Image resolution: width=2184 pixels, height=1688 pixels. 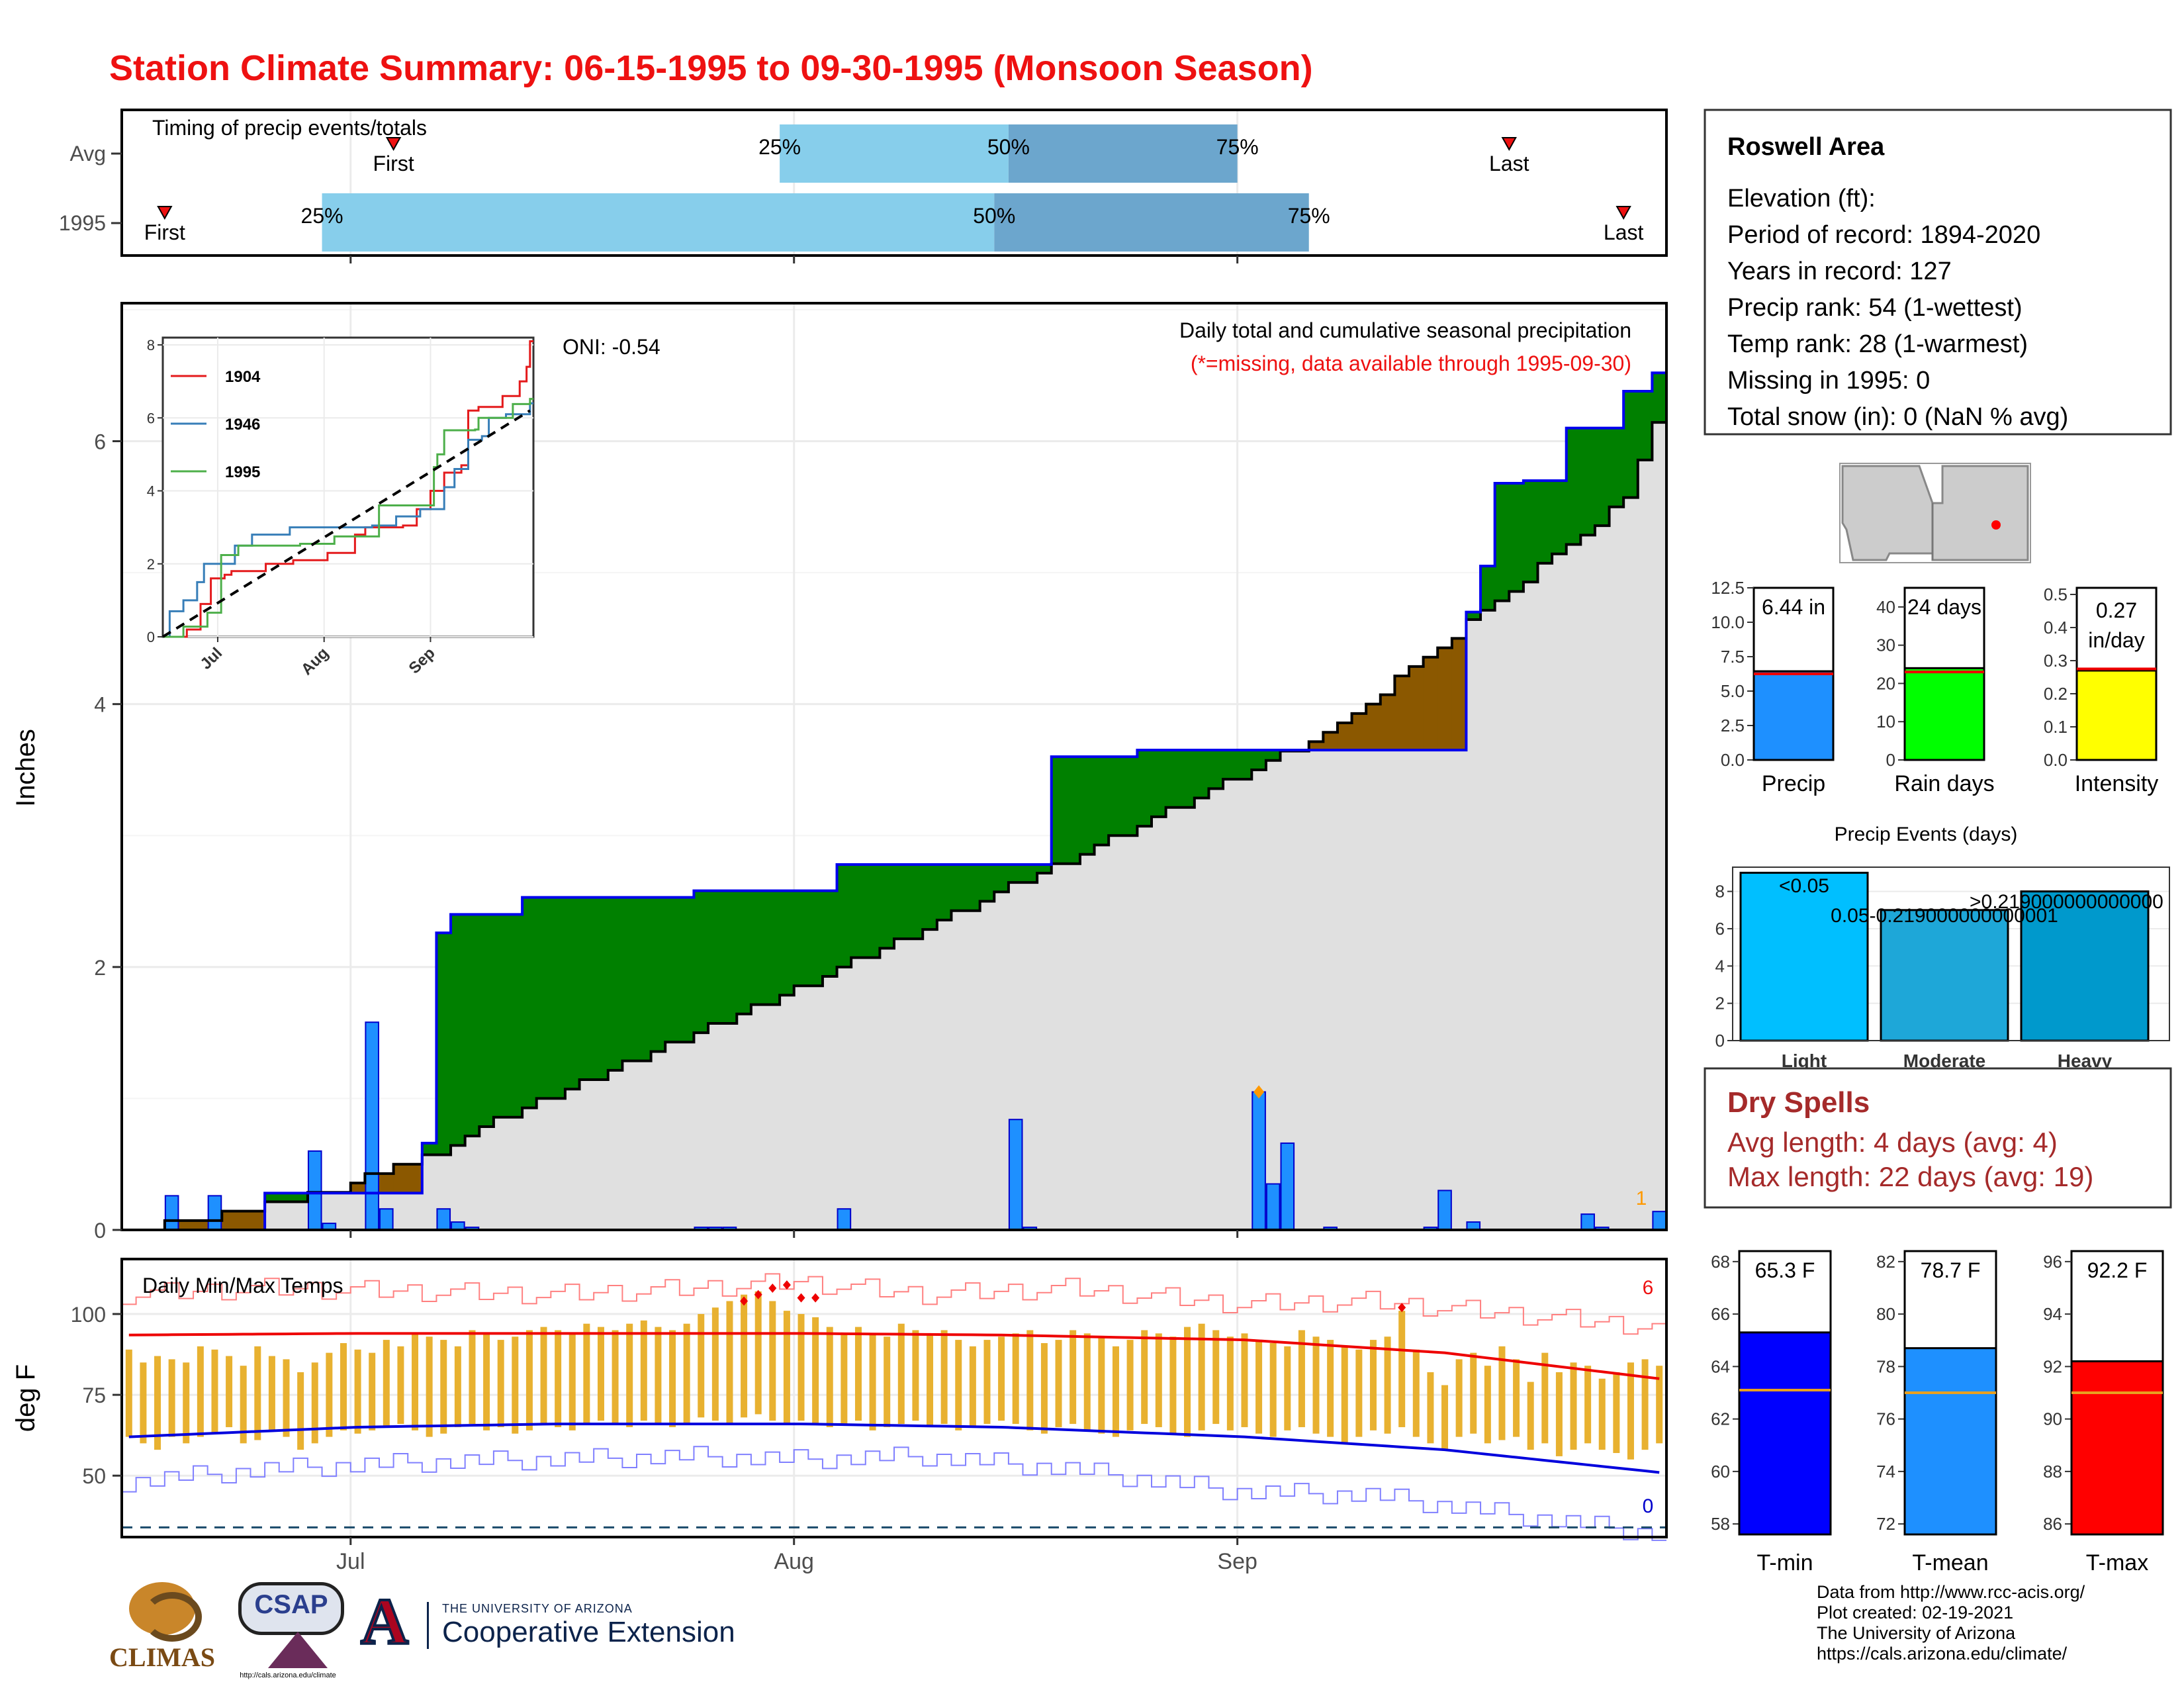 What do you see at coordinates (2116, 610) in the screenshot?
I see `mini-value-label: 0.27` at bounding box center [2116, 610].